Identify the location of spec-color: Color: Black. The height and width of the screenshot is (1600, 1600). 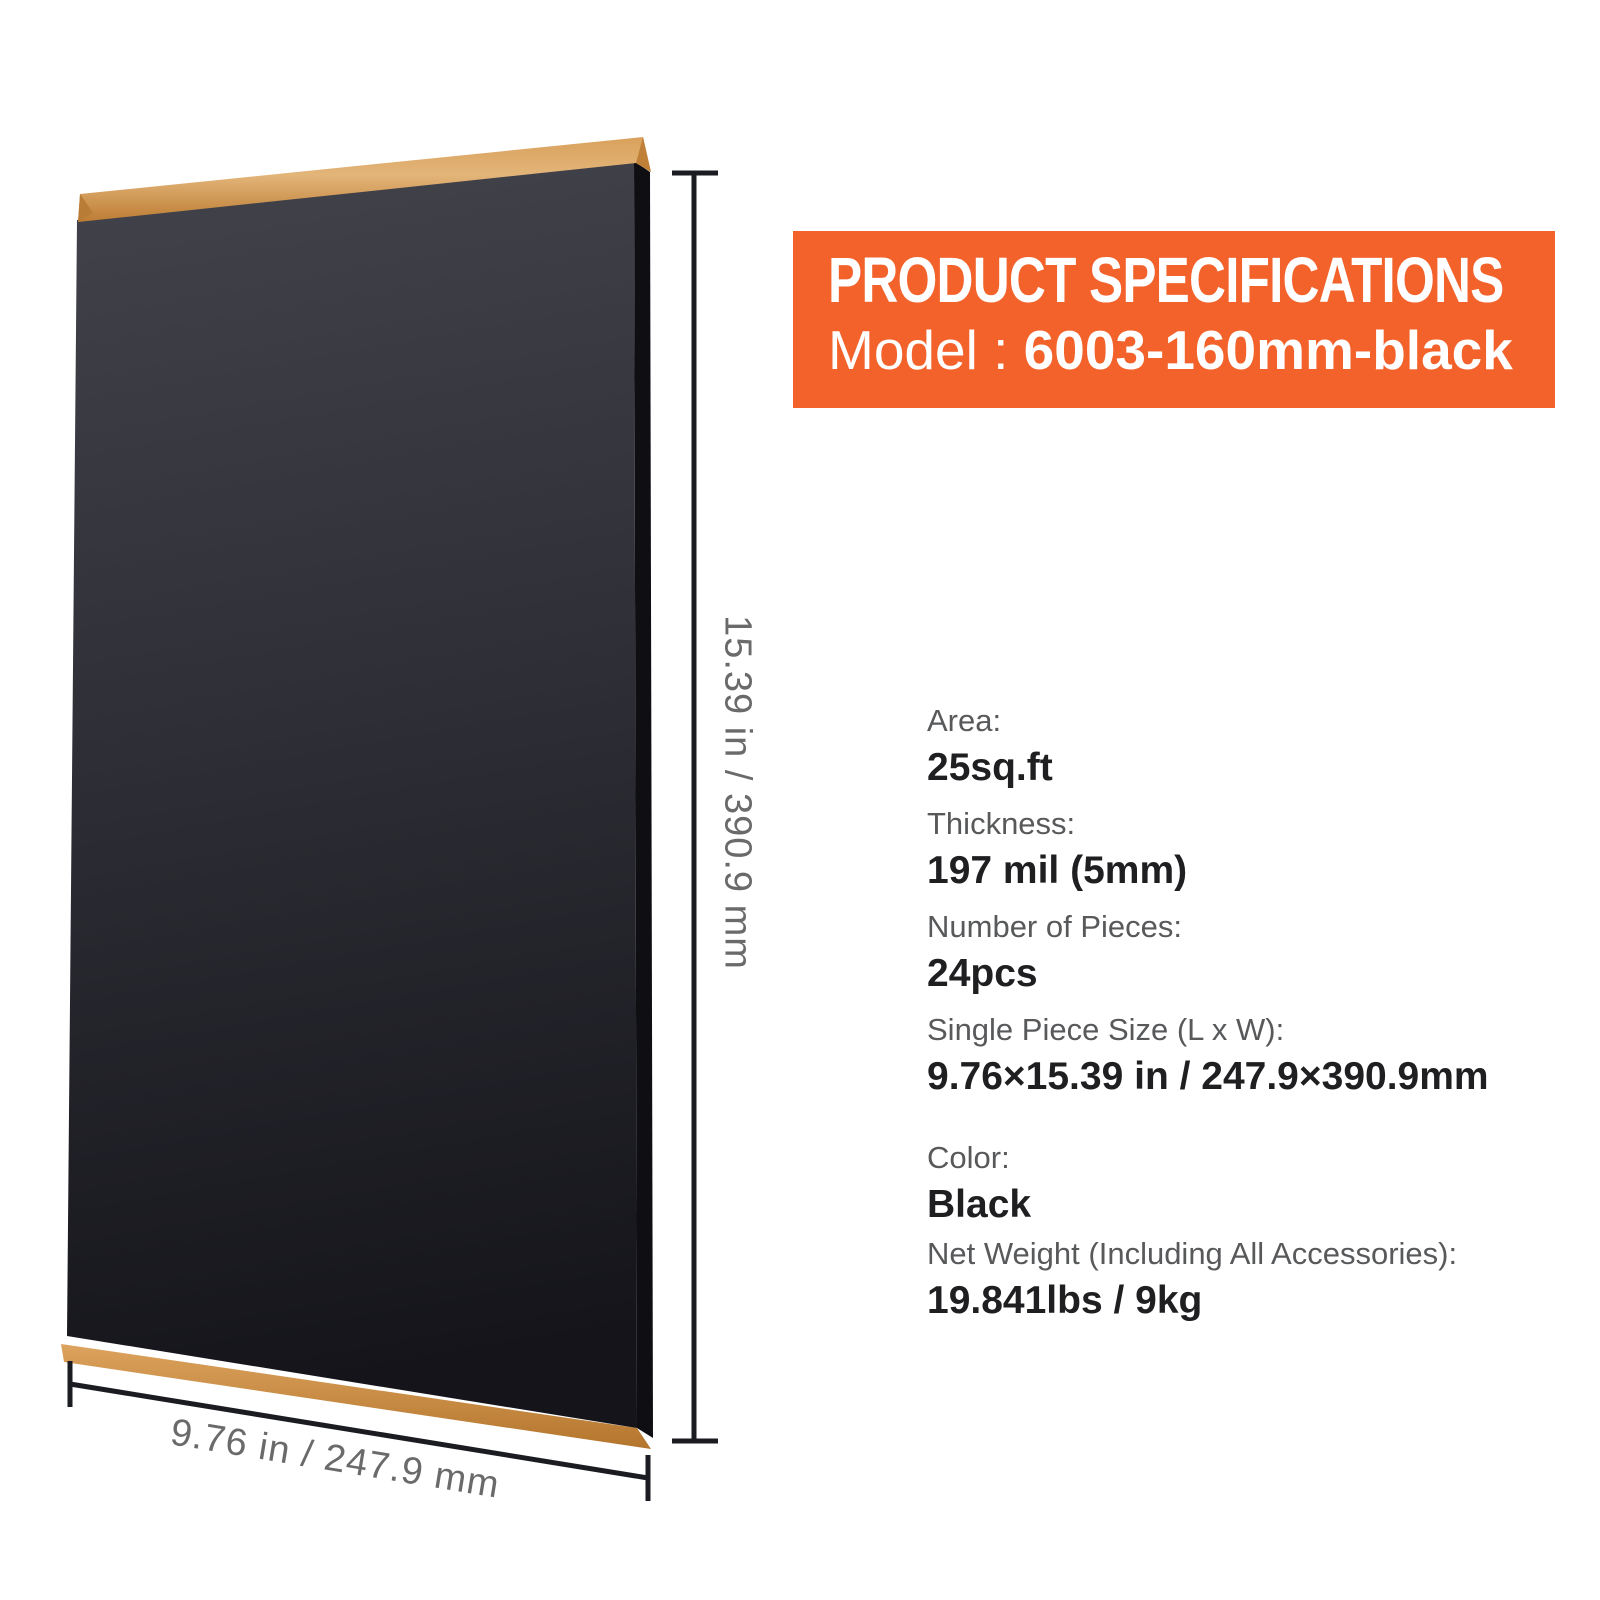
(1247, 1183).